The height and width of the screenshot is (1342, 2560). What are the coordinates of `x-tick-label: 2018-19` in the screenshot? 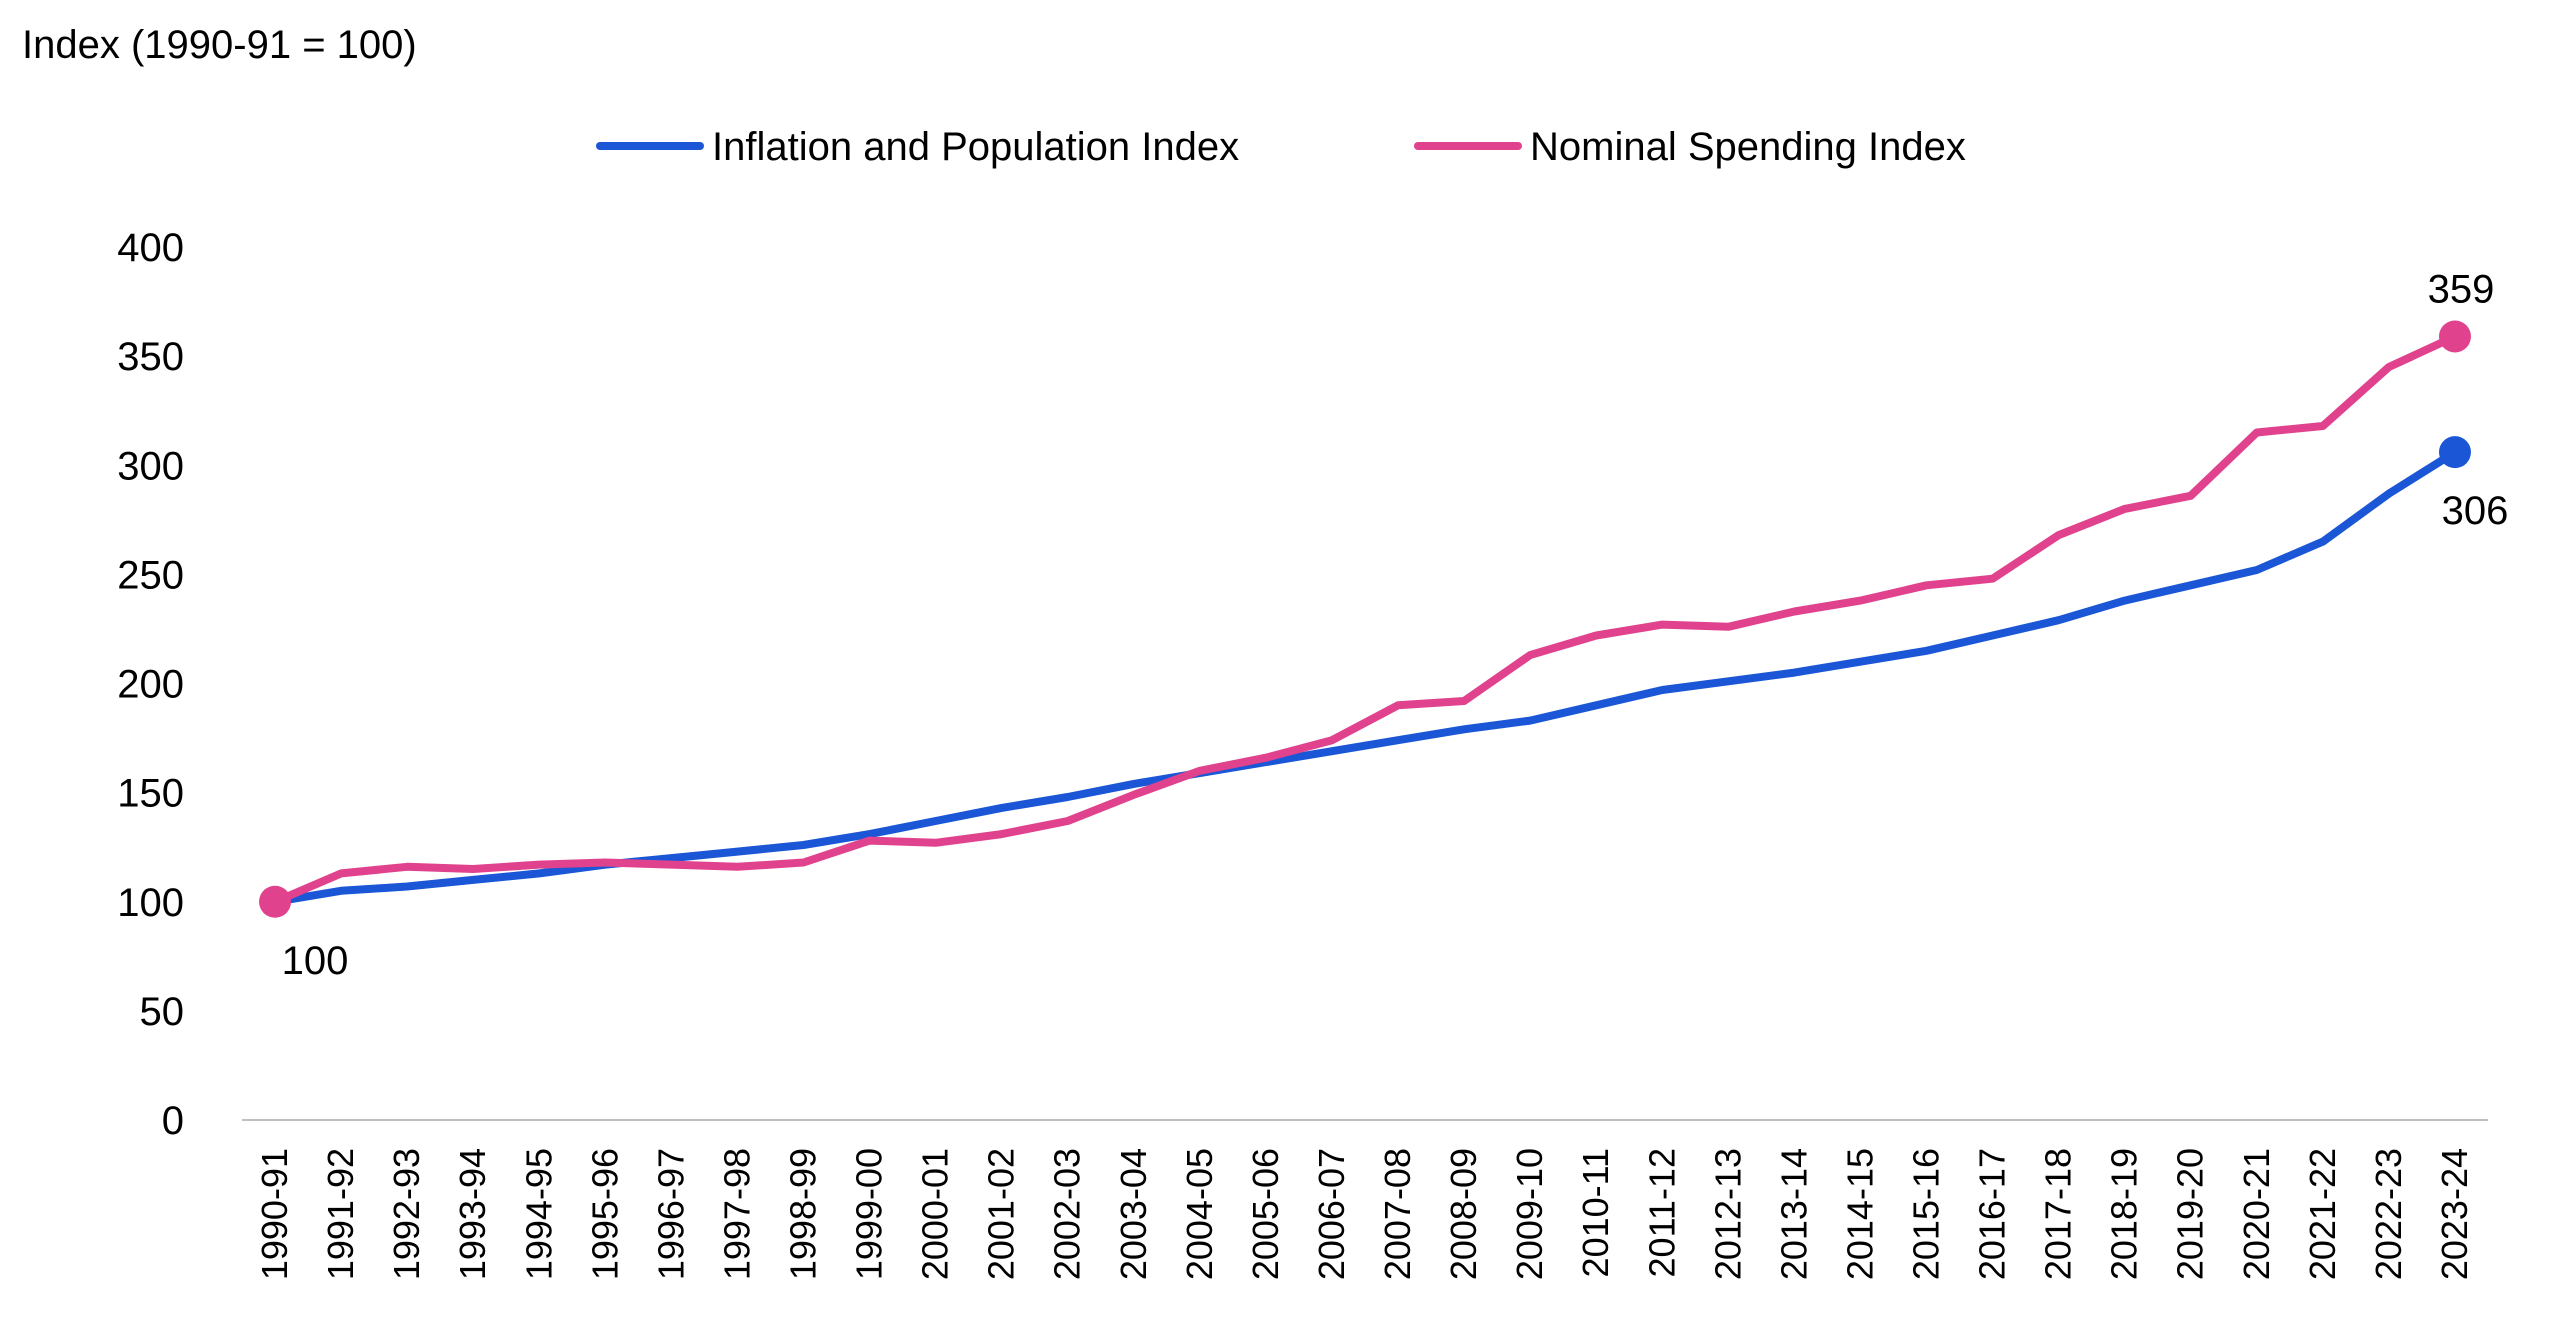 It's located at (2124, 1214).